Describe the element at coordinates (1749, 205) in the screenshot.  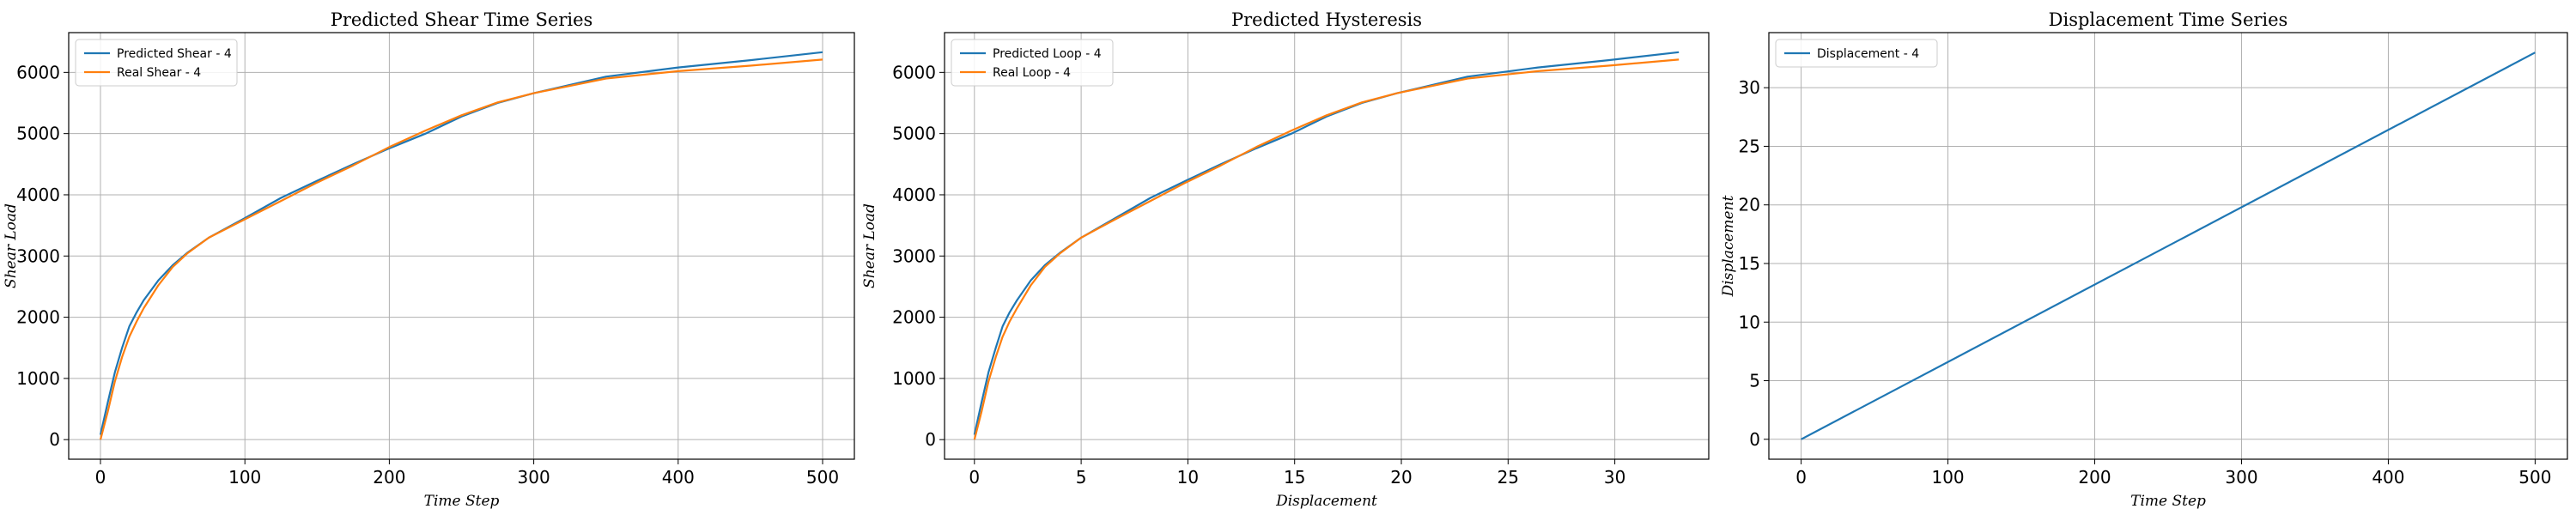
I see `y-tick-label: 20` at that location.